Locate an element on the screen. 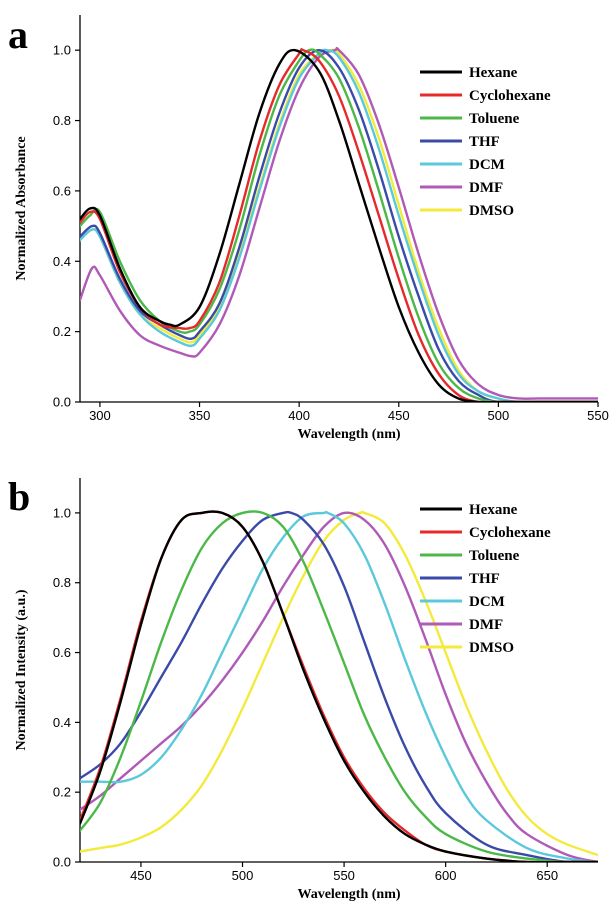 The image size is (611, 911). y-axis-title: Normalized Intensity (a.u.) is located at coordinates (21, 669).